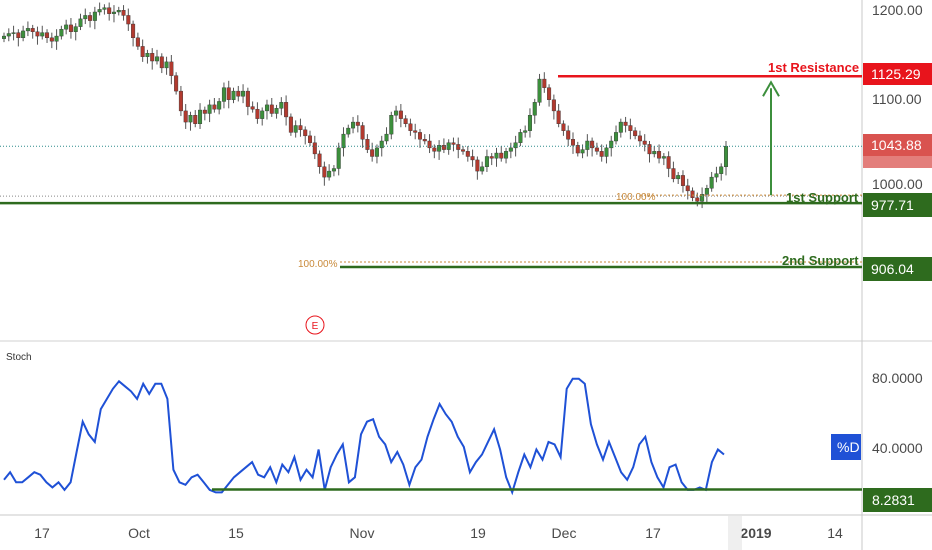 Image resolution: width=932 pixels, height=550 pixels. I want to click on fib-label: 100.00%, so click(636, 197).